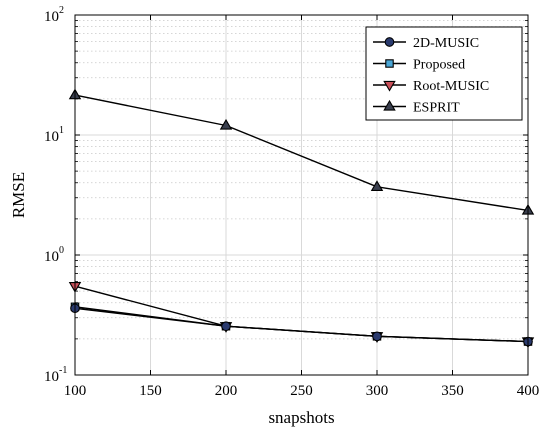  I want to click on y-tick-label: 10¹, so click(54, 135).